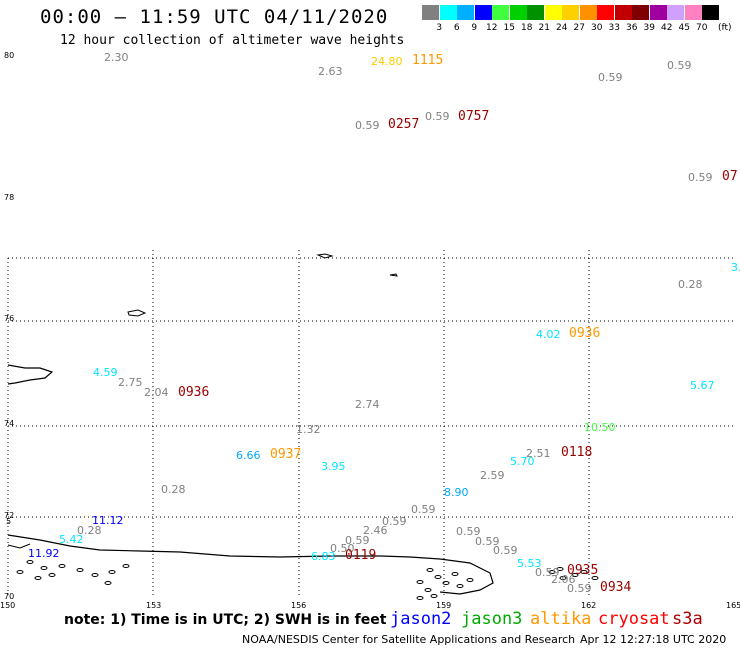 The width and height of the screenshot is (740, 650). Describe the element at coordinates (616, 587) in the screenshot. I see `pass-time-label: 0934` at that location.